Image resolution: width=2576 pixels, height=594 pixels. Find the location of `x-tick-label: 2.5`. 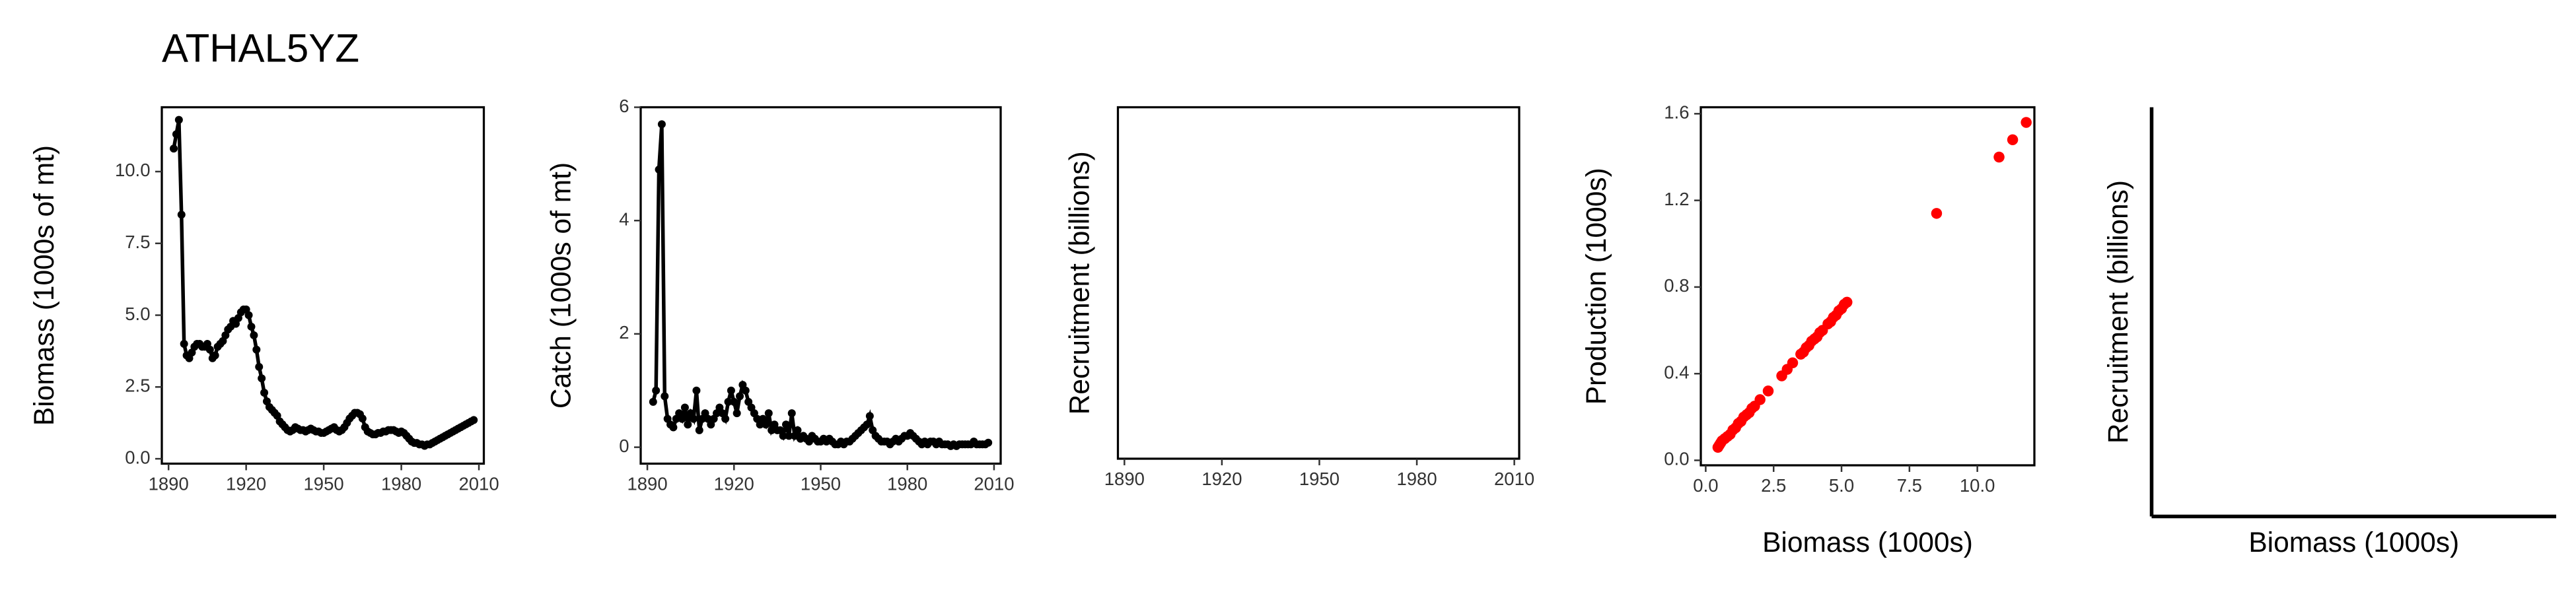

x-tick-label: 2.5 is located at coordinates (1774, 486).